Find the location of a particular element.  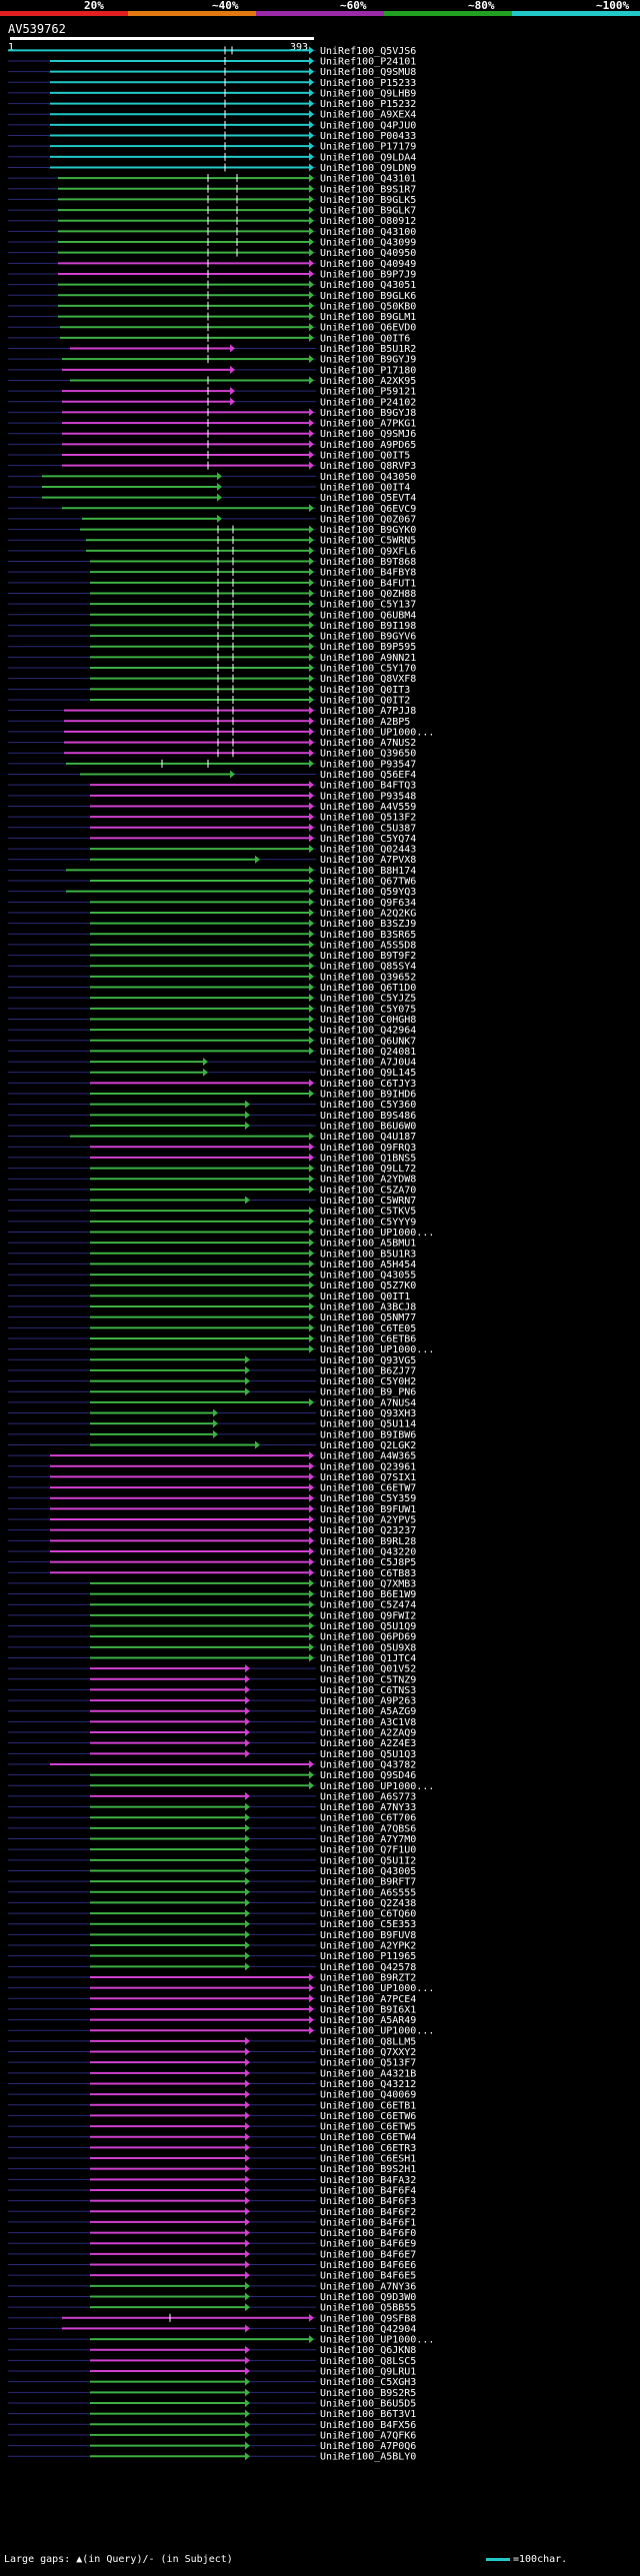

hit-row: UniRef100_Q43782 is located at coordinates (212, 1765).